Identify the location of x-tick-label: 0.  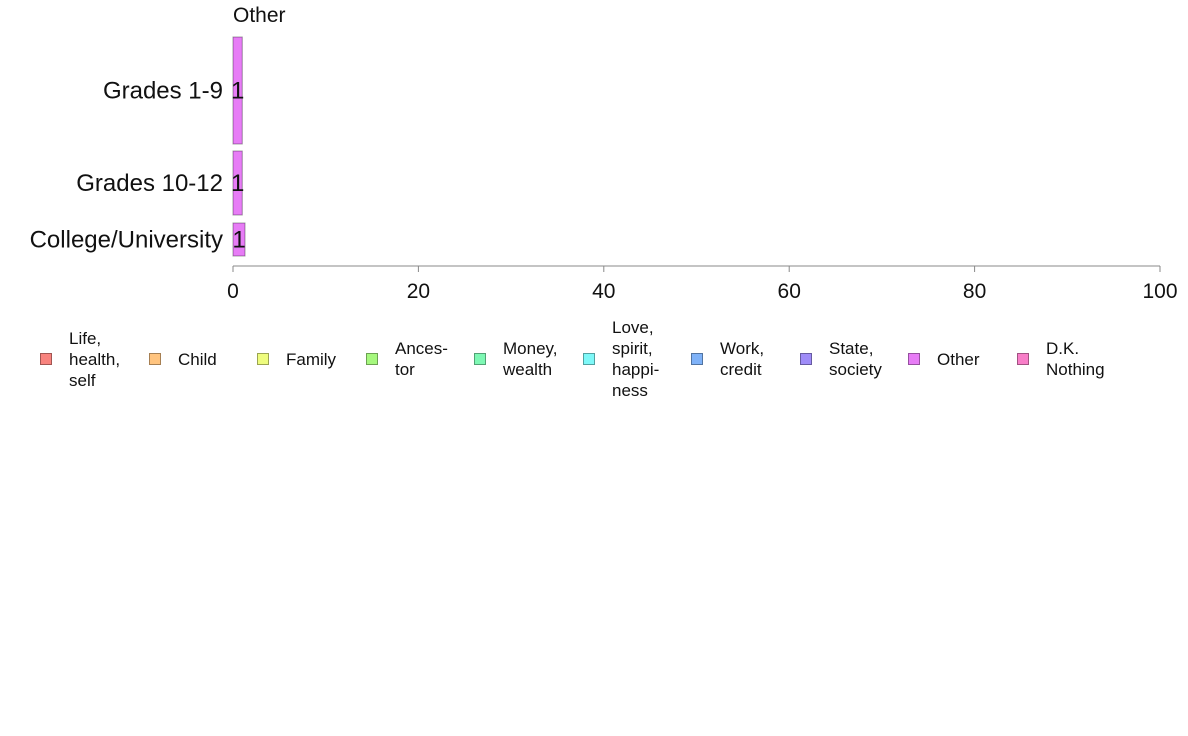
(233, 291).